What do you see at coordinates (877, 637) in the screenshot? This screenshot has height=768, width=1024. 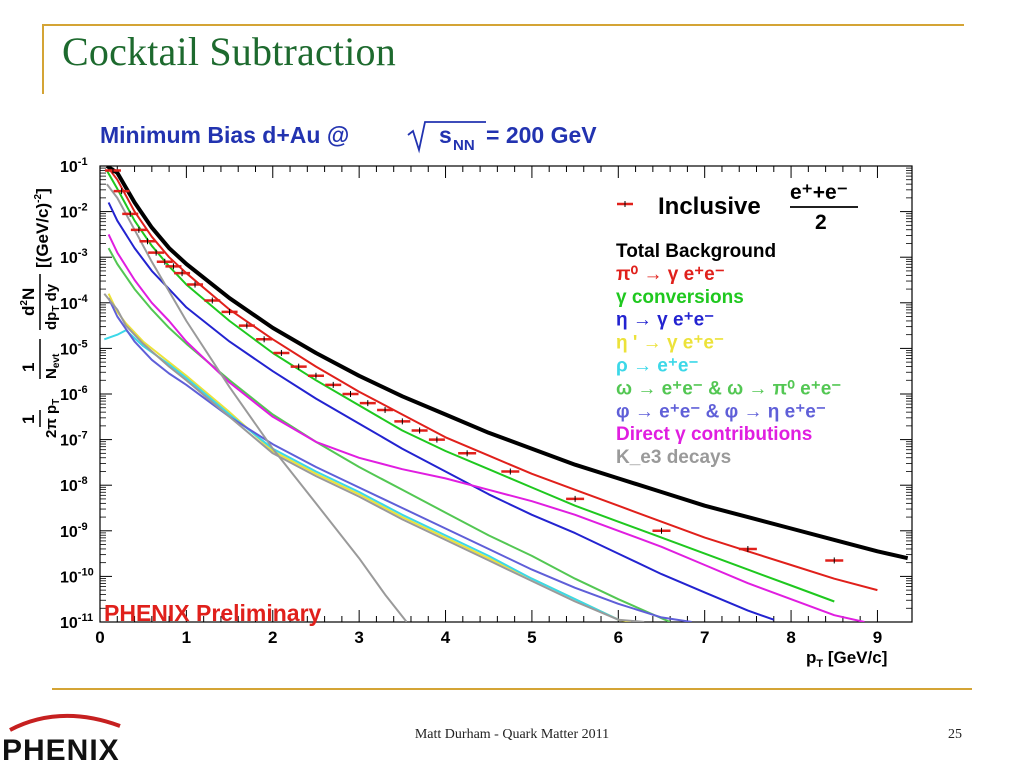 I see `x-tick-label: 9` at bounding box center [877, 637].